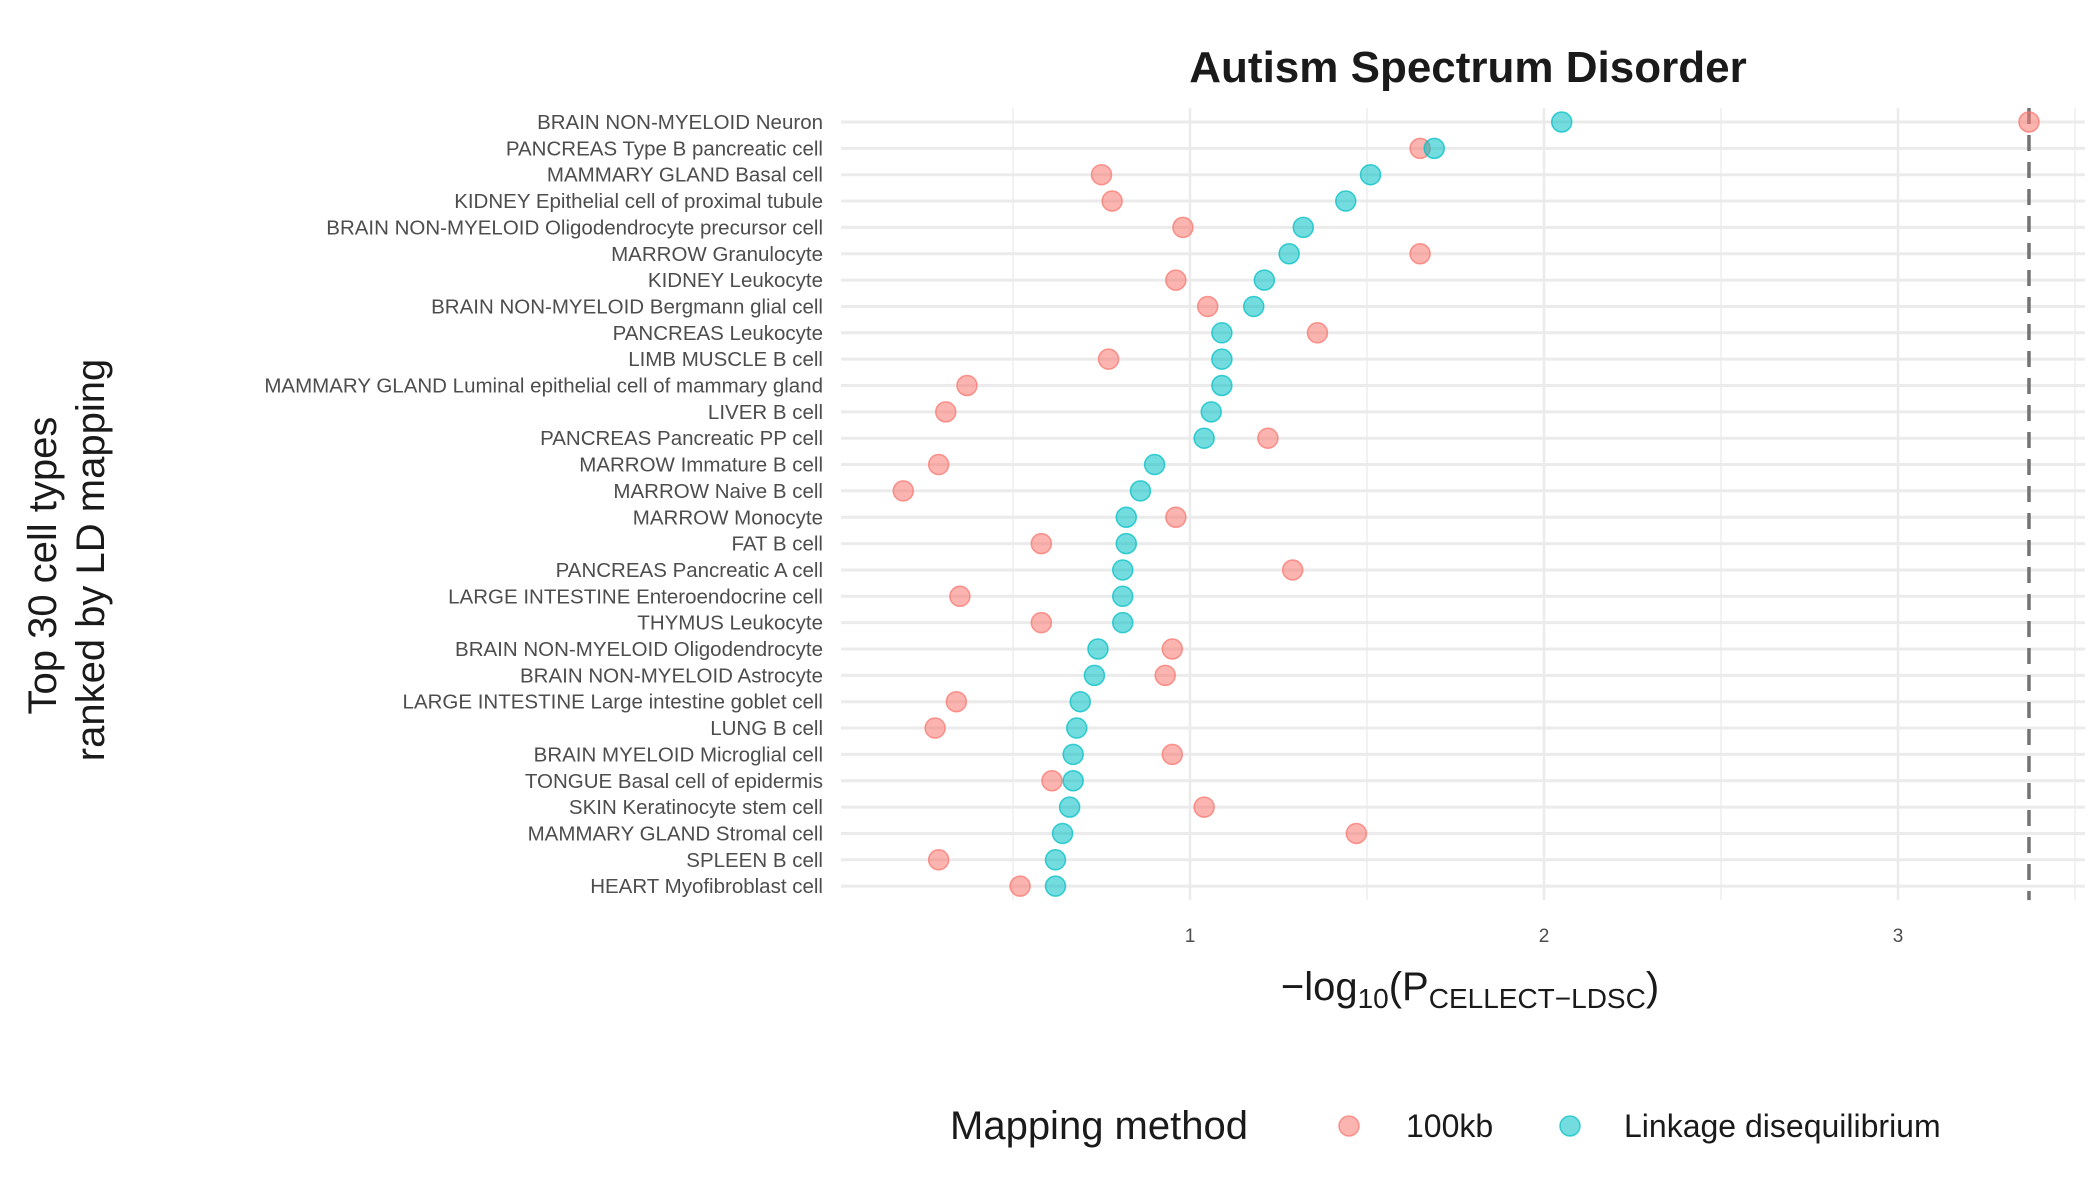 The height and width of the screenshot is (1200, 2100). Describe the element at coordinates (777, 544) in the screenshot. I see `y-tick-label: FAT B cell` at that location.